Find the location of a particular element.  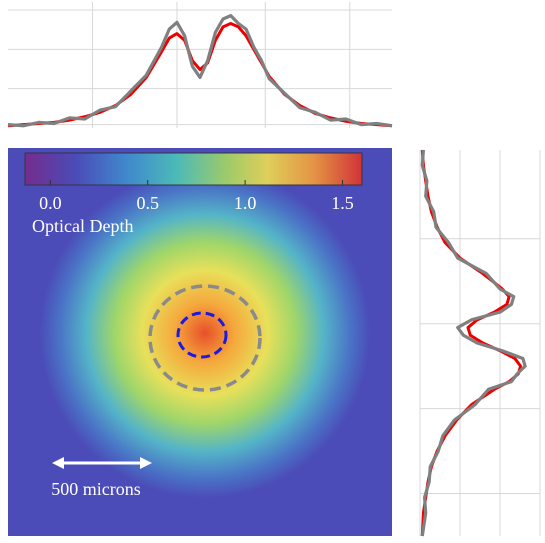

colorbar-tick-label: 1.0 is located at coordinates (245, 203).